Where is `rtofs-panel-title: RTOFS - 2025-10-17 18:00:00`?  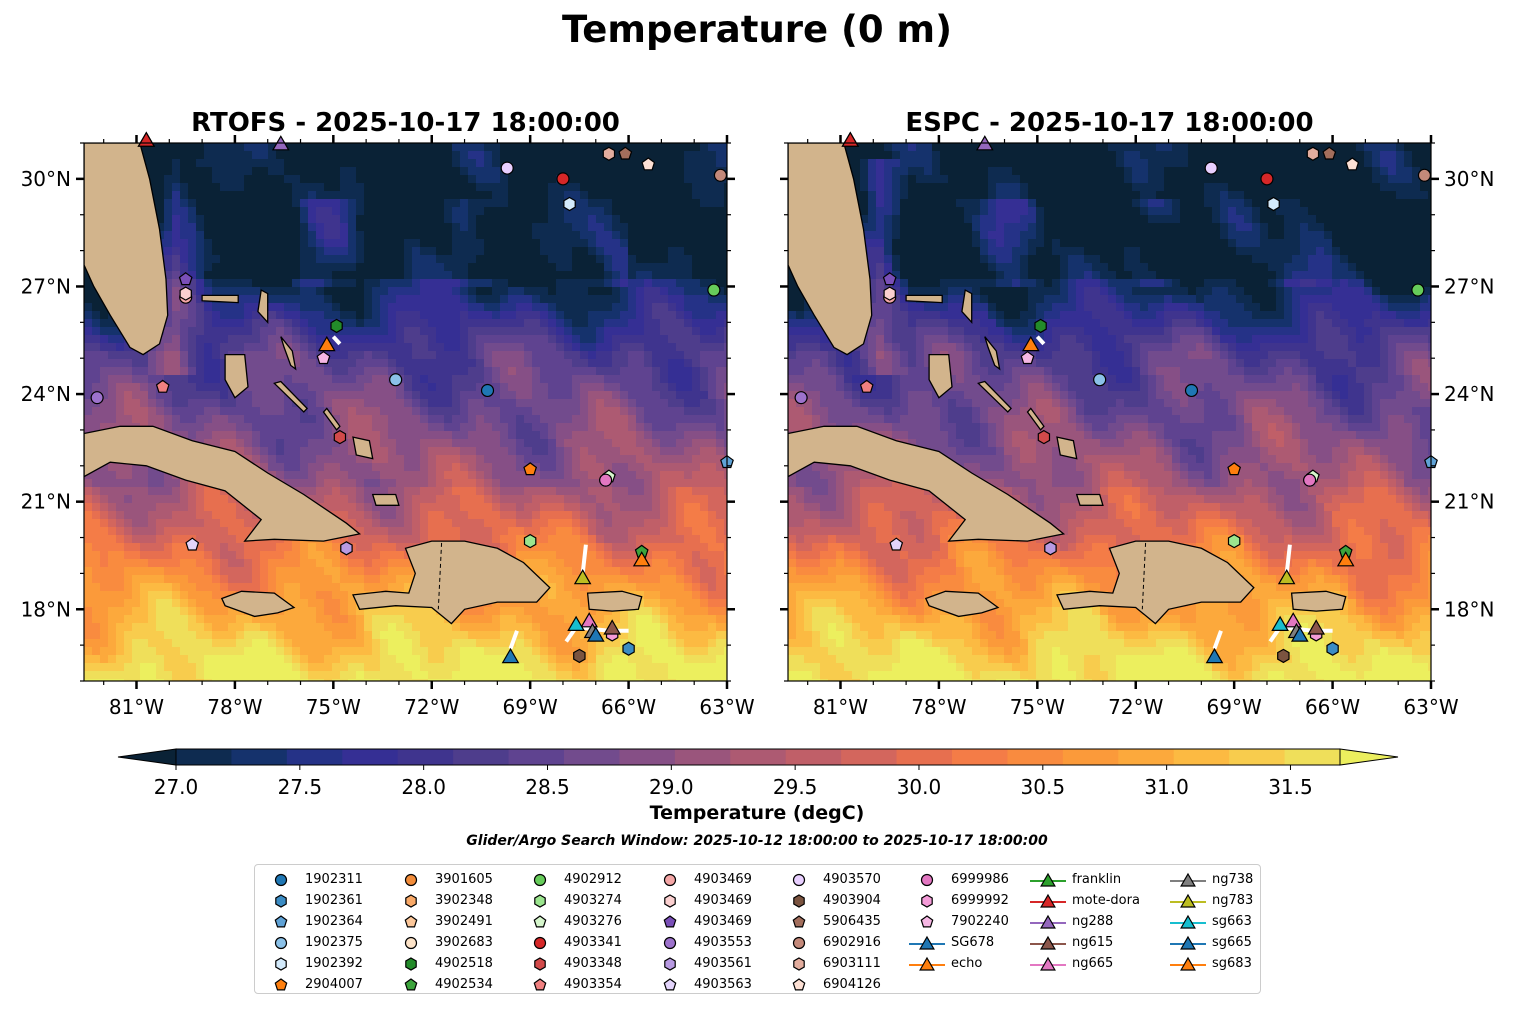
rtofs-panel-title: RTOFS - 2025-10-17 18:00:00 is located at coordinates (405, 123).